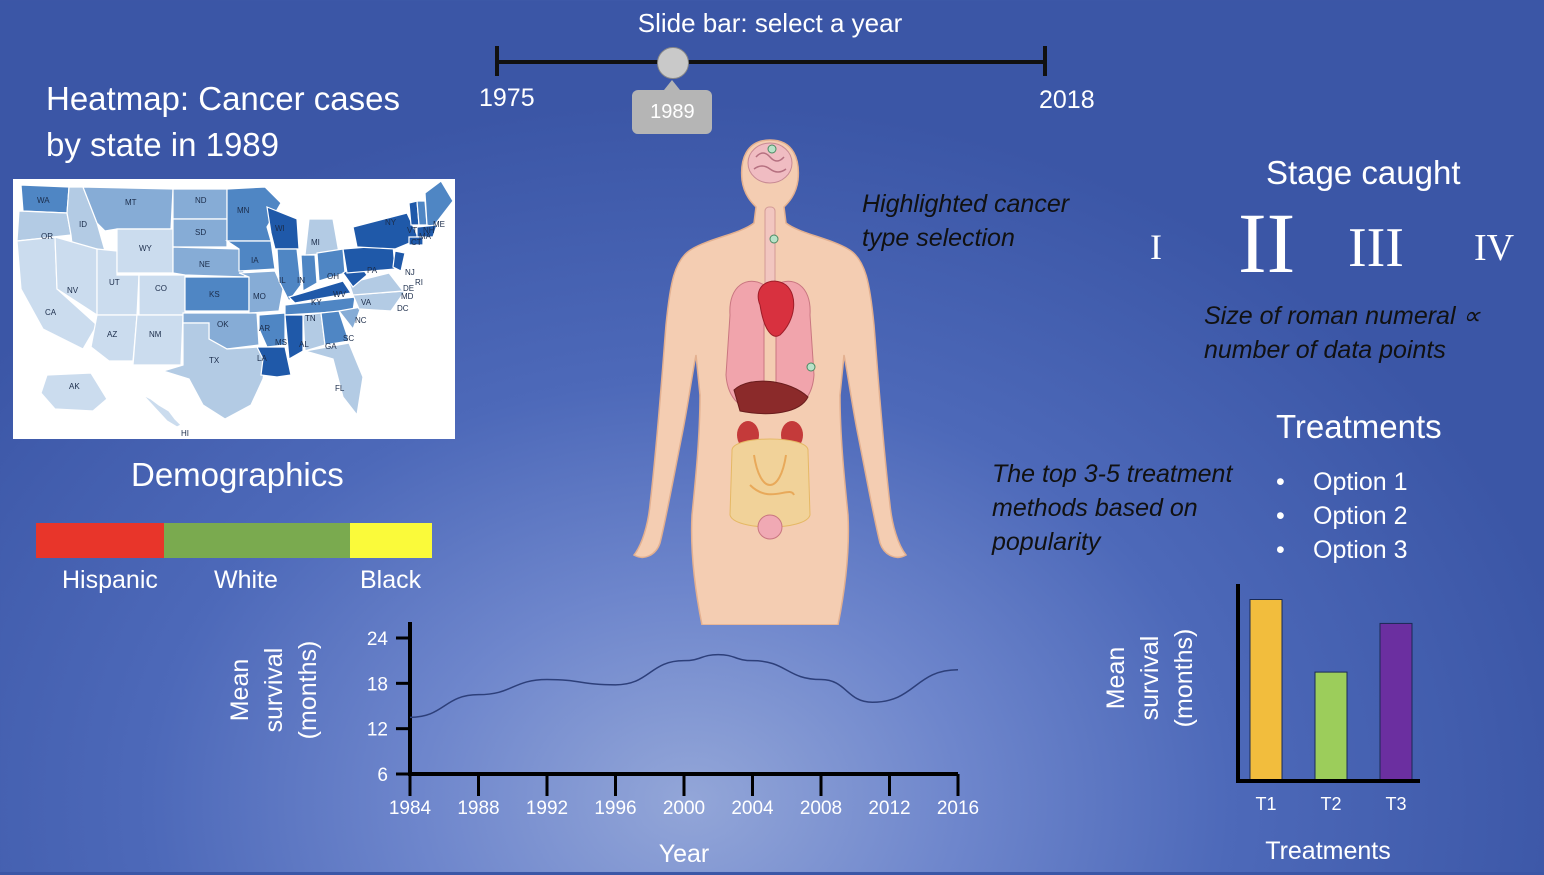  I want to click on state-tx, so click(214, 371).